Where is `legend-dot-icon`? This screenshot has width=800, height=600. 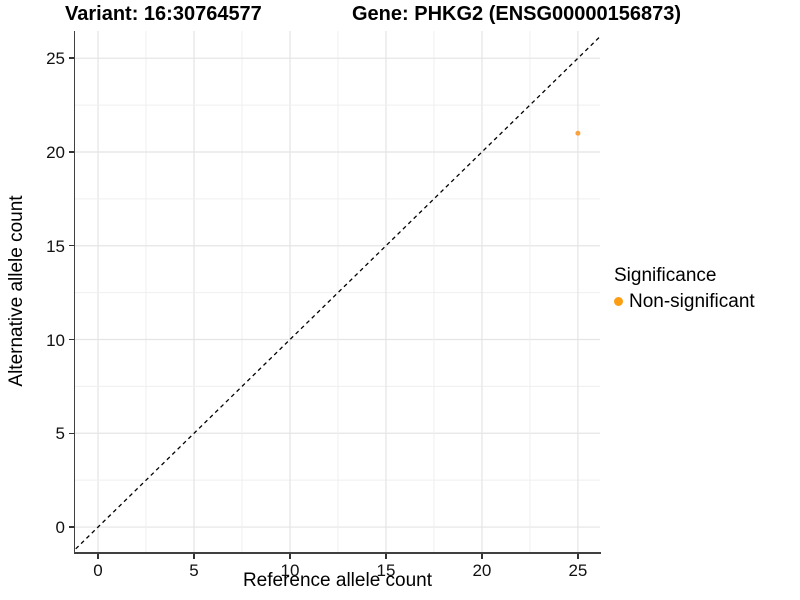 legend-dot-icon is located at coordinates (618, 302).